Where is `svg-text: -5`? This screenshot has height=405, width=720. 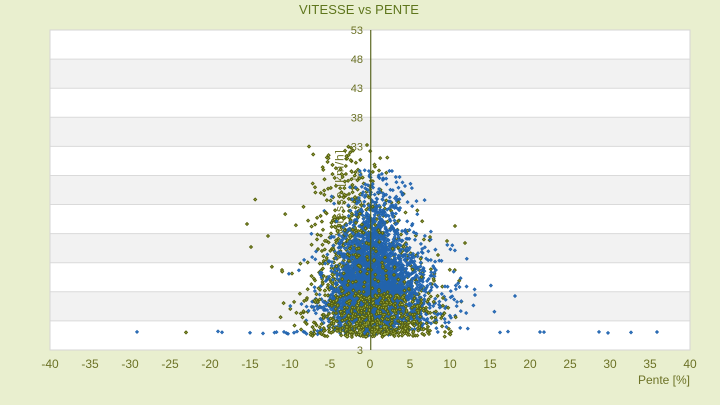 svg-text: -5 is located at coordinates (330, 364).